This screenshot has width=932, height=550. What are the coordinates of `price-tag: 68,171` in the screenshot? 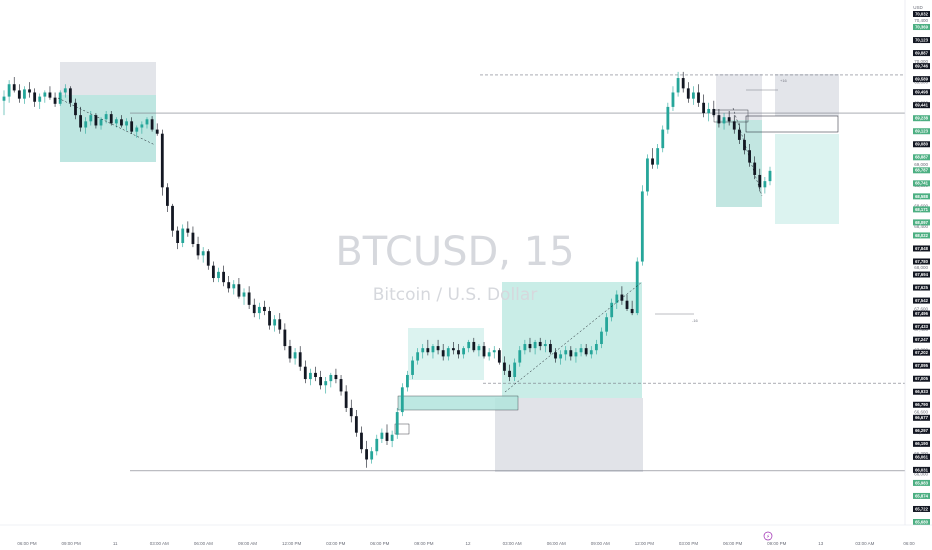 It's located at (921, 209).